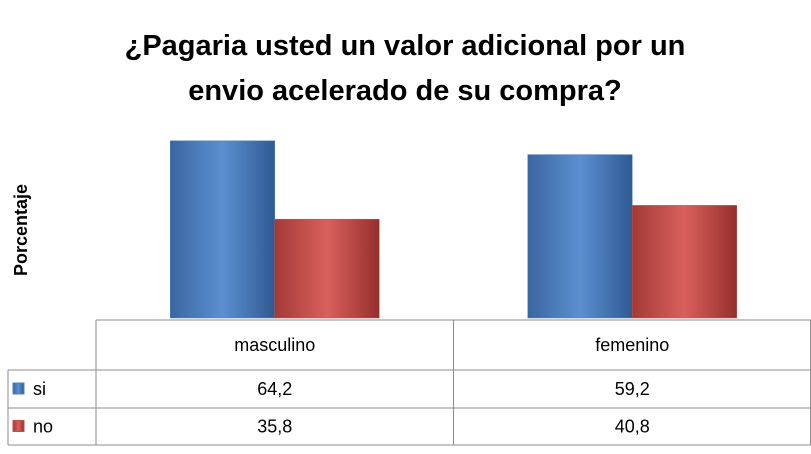  Describe the element at coordinates (632, 426) in the screenshot. I see `table-value: 40,8` at that location.